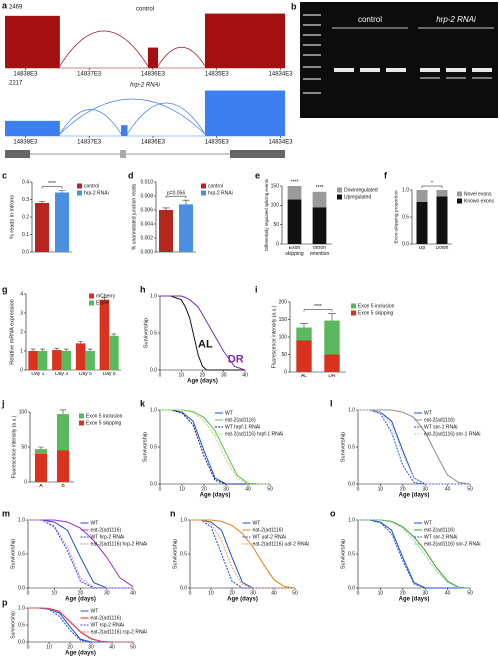 The image size is (500, 658). Describe the element at coordinates (254, 434) in the screenshot. I see `legend-label: eat-2(ad1116) hrpf-1 RNAi` at that location.